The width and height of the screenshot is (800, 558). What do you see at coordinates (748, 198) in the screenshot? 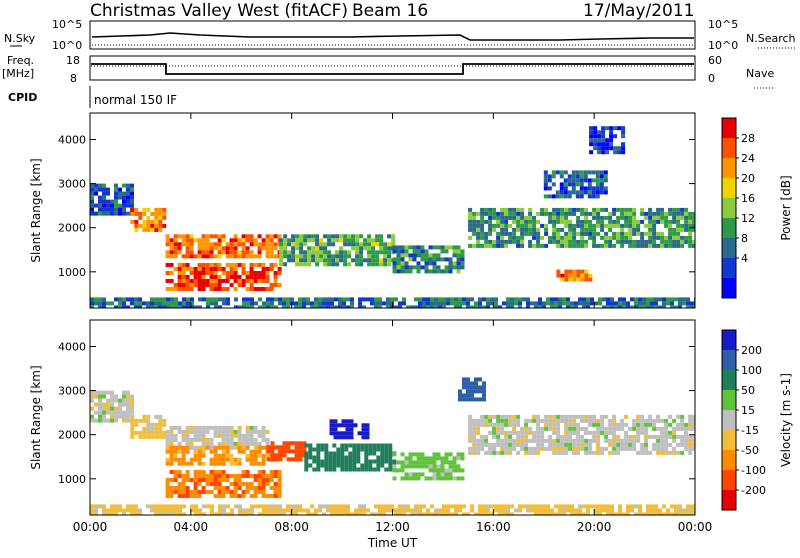
I see `colorbar-tick-label: 16` at bounding box center [748, 198].